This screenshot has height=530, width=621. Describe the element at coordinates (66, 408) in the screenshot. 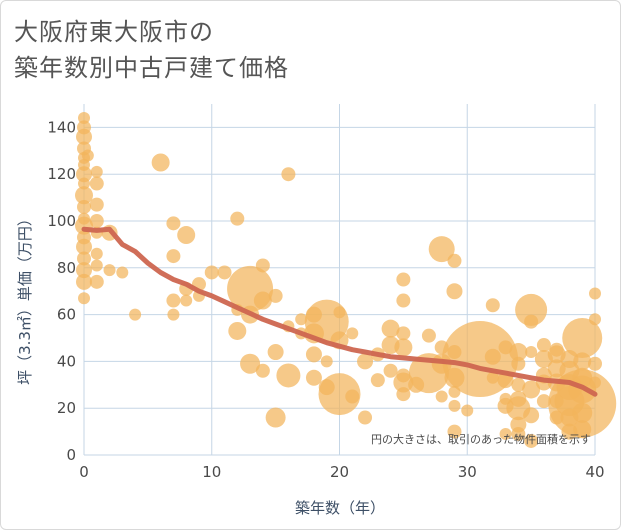

I see `y-tick-label: 20` at that location.